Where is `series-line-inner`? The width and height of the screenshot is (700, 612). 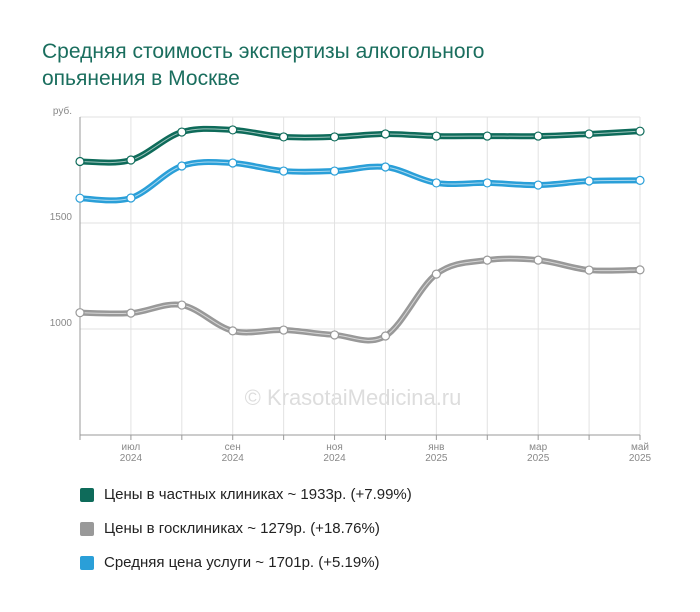 series-line-inner is located at coordinates (360, 299).